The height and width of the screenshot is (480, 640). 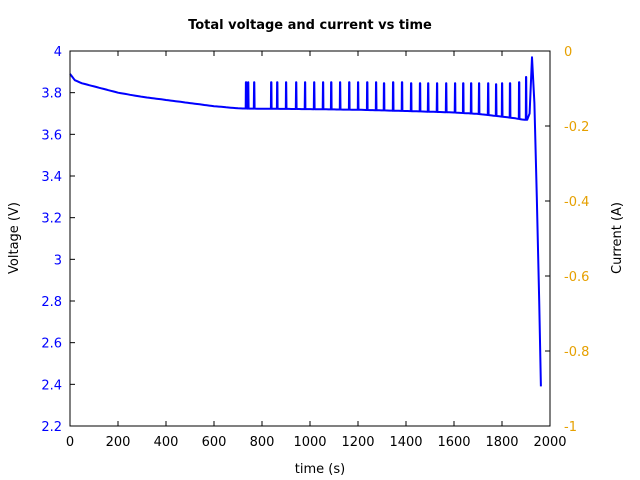 What do you see at coordinates (51, 344) in the screenshot?
I see `y-tick-label: 2.6` at bounding box center [51, 344].